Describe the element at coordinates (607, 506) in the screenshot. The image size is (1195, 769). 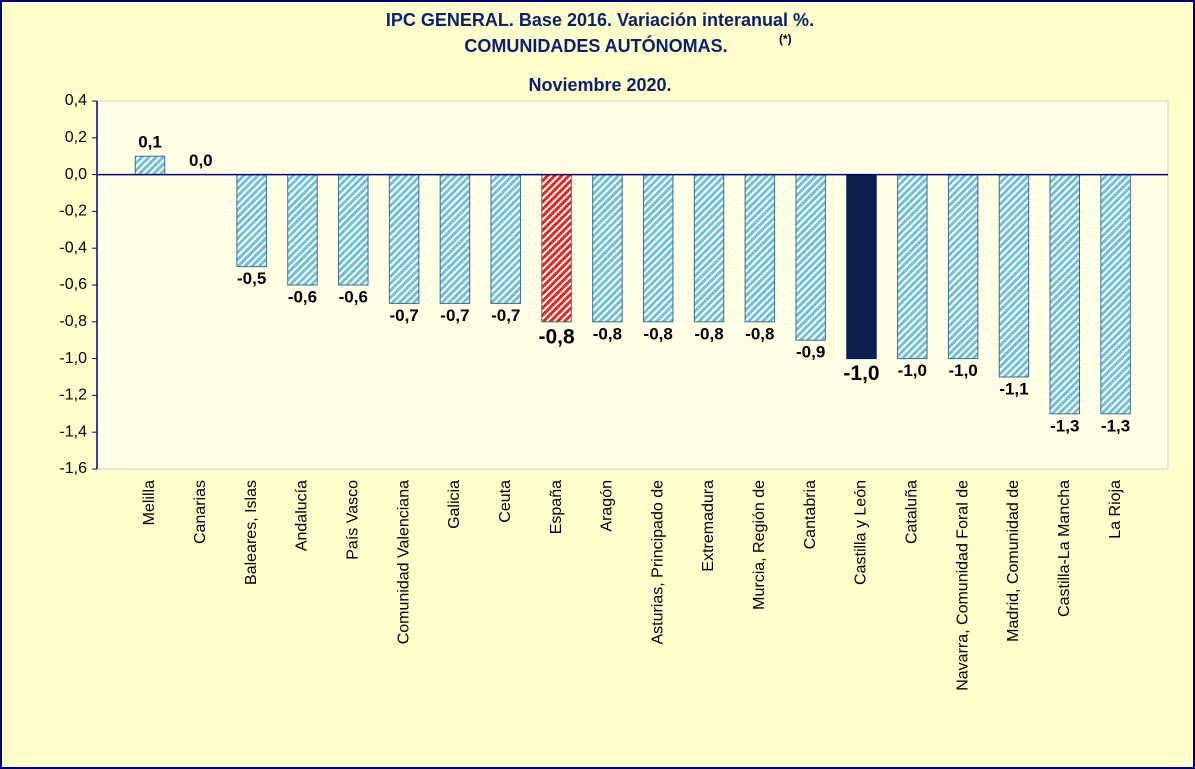
I see `x-tick-label: Aragón` at that location.